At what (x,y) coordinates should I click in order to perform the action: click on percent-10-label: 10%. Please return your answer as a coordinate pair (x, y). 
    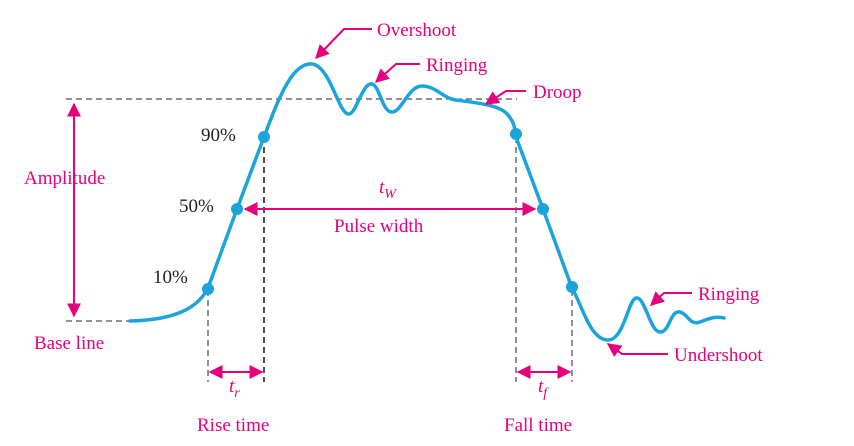
    Looking at the image, I should click on (170, 277).